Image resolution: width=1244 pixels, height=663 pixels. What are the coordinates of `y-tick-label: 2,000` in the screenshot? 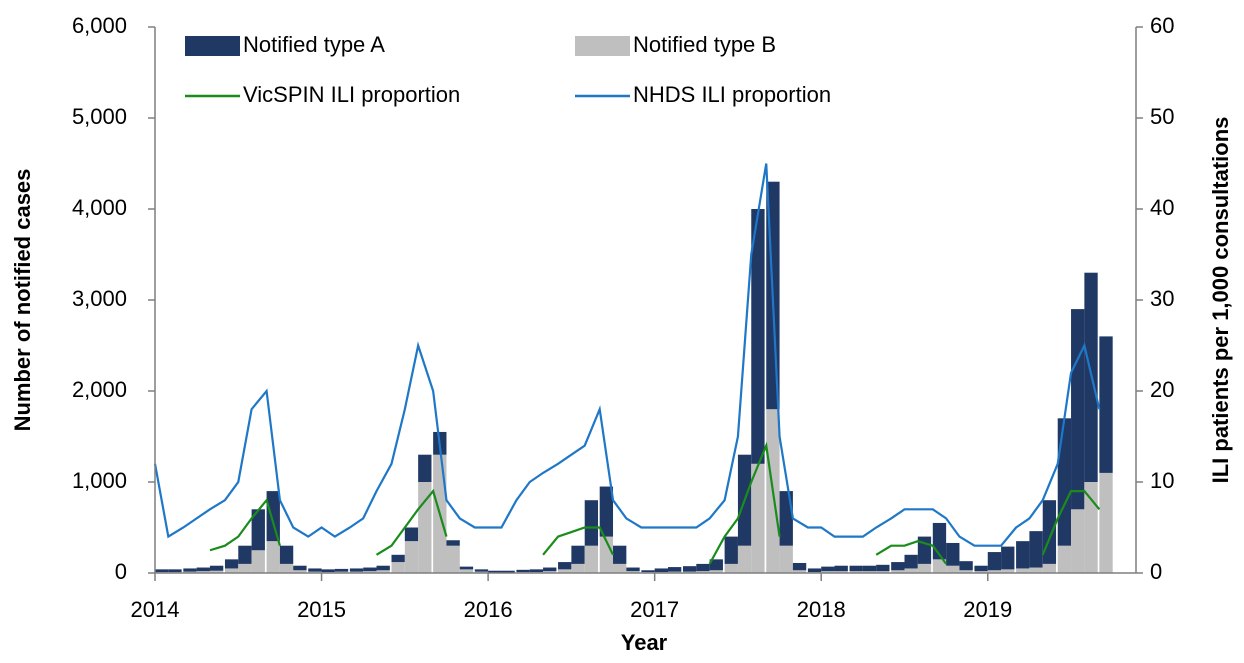 It's located at (99, 389).